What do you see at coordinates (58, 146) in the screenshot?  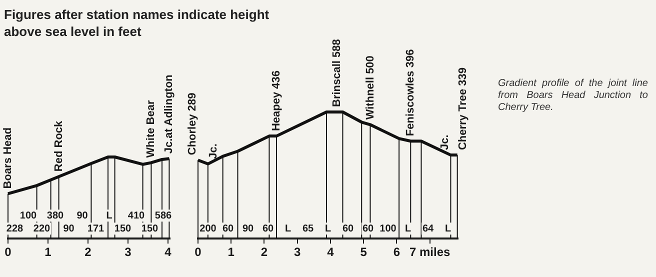 I see `annotation: Red Rock` at bounding box center [58, 146].